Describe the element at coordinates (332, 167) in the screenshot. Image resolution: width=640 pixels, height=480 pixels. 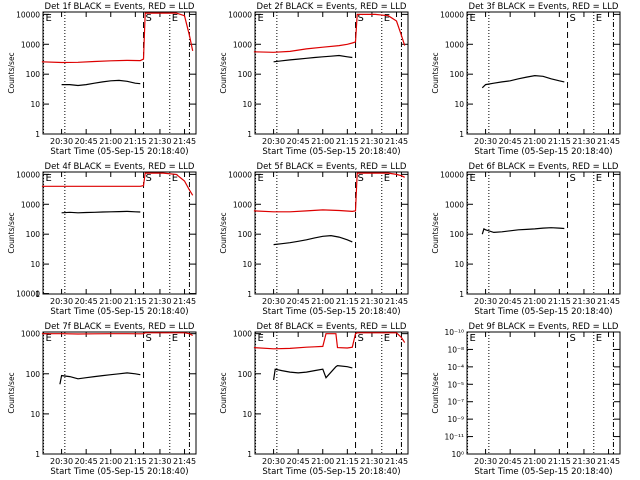
I see `panel-title: Det 5f BLACK = Events, RED = LLD` at that location.